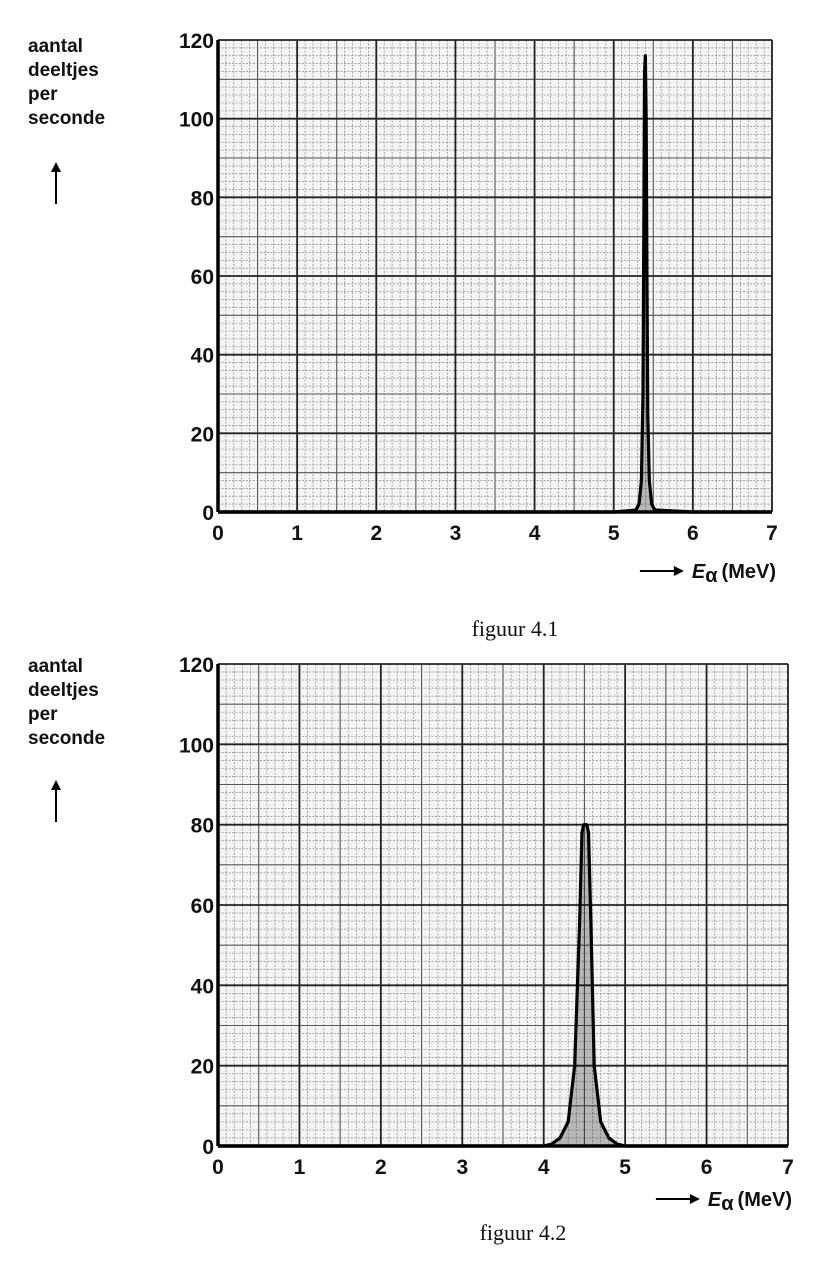  I want to click on figure-caption: figuur 4.2, so click(523, 1232).